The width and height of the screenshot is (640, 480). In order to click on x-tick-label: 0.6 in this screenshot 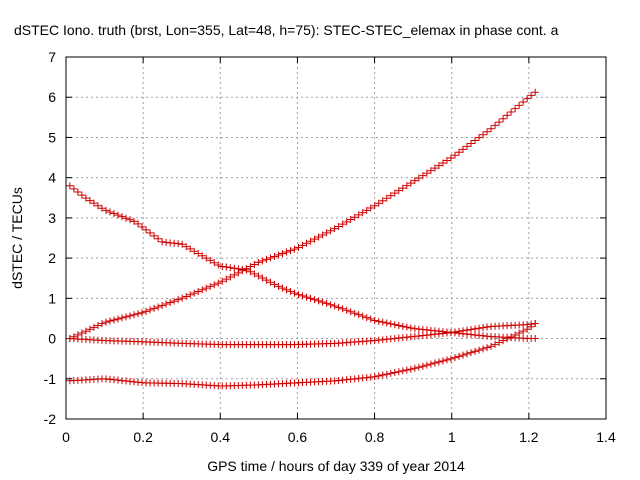, I will do `click(298, 437)`.